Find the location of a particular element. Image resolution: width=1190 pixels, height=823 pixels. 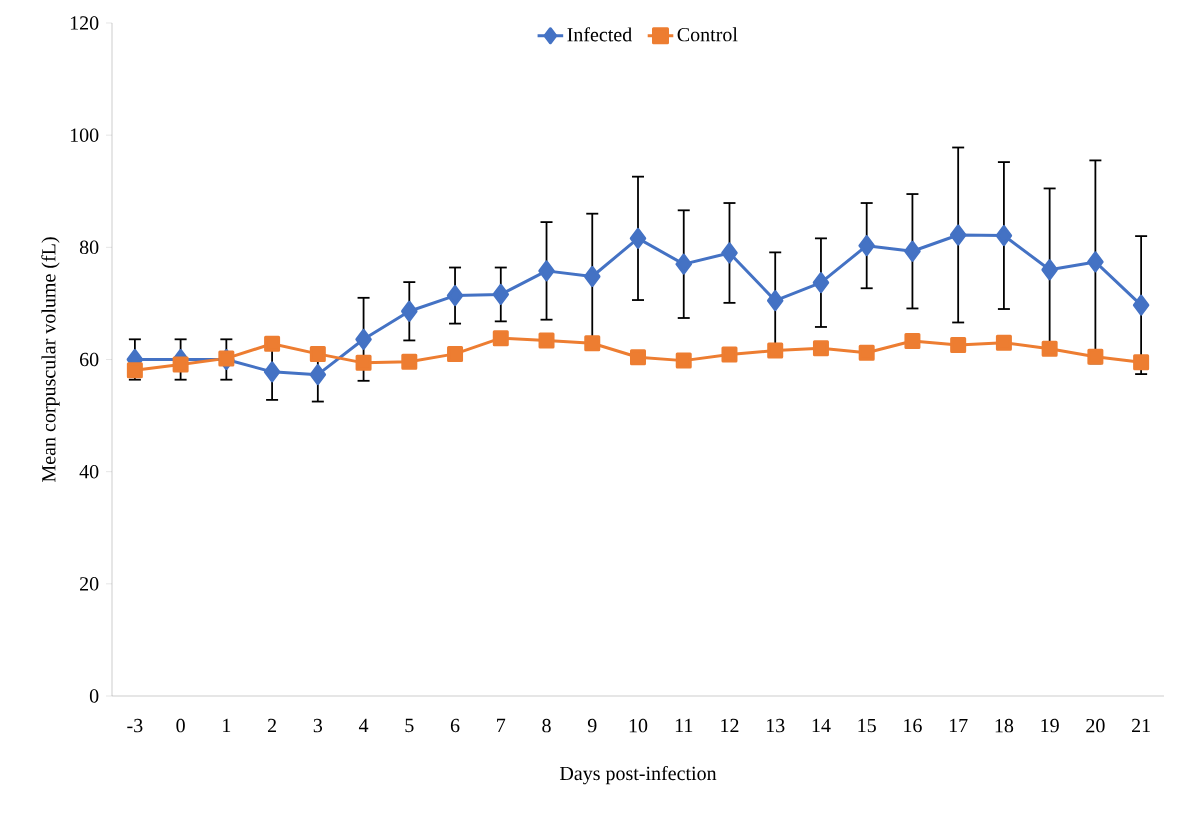

legend-label: Control is located at coordinates (707, 34).